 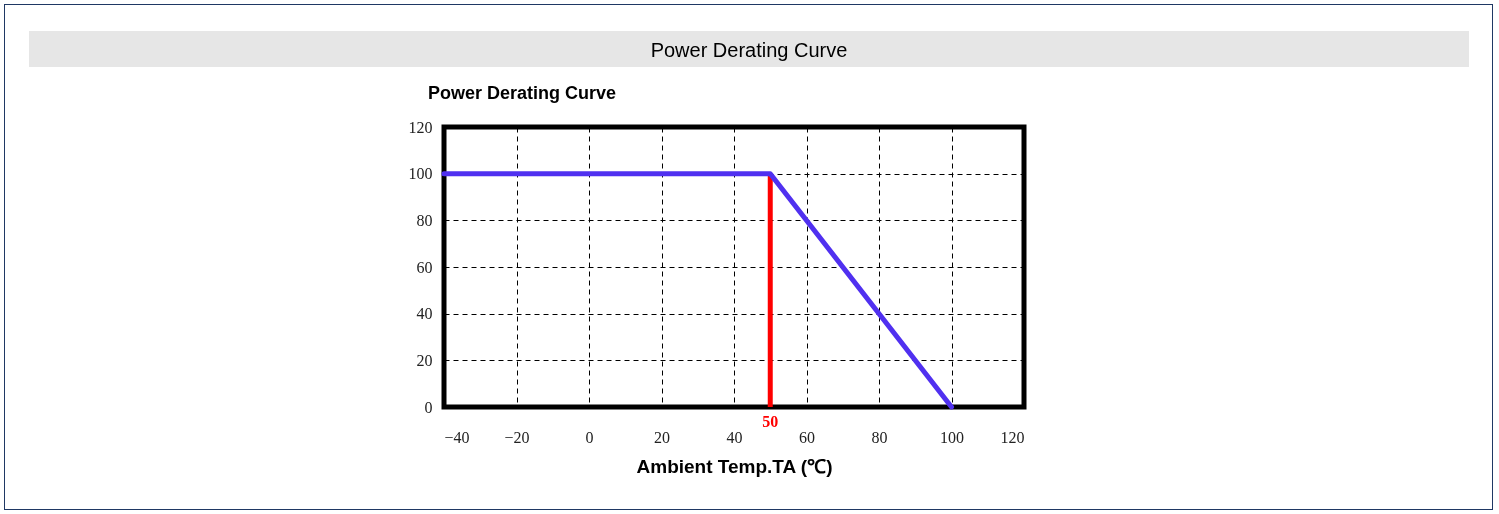 I want to click on x-tick-label: 120, so click(x=1012, y=437).